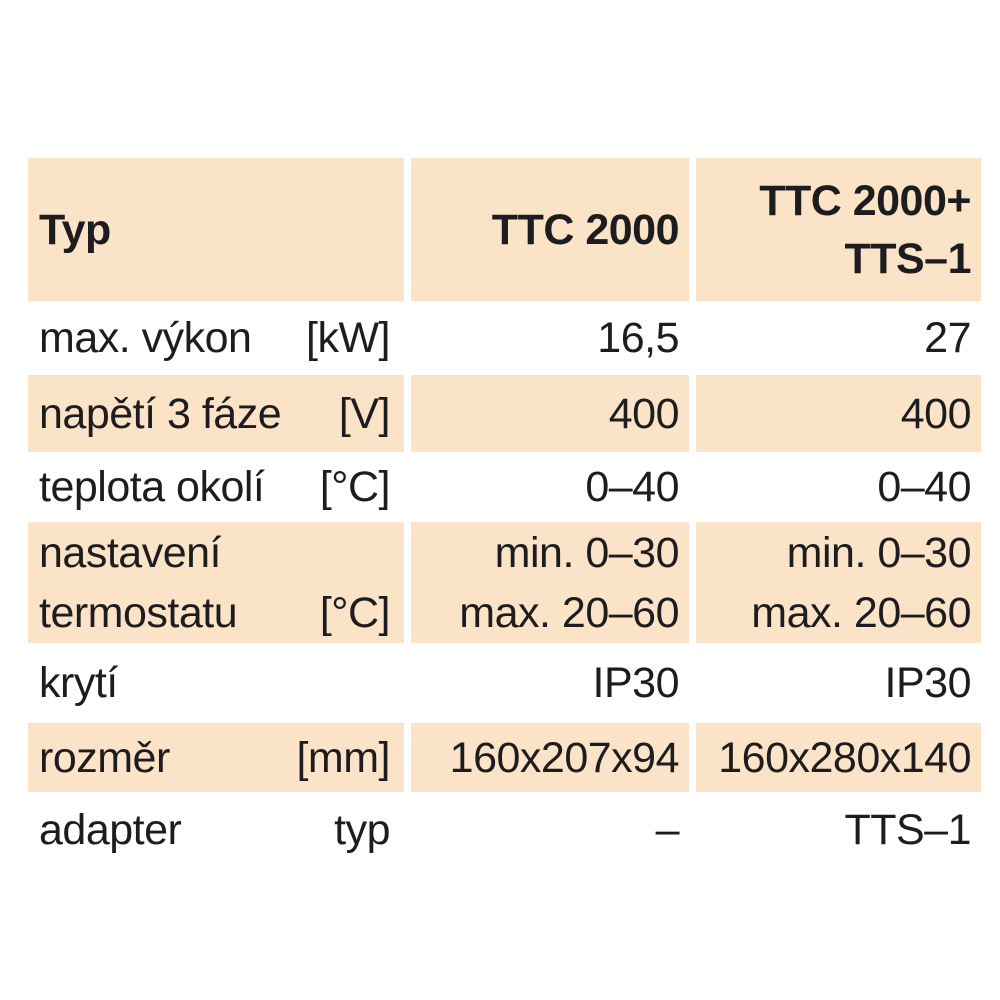 Image resolution: width=1000 pixels, height=1000 pixels. What do you see at coordinates (145, 338) in the screenshot?
I see `row-label: max. výkon` at bounding box center [145, 338].